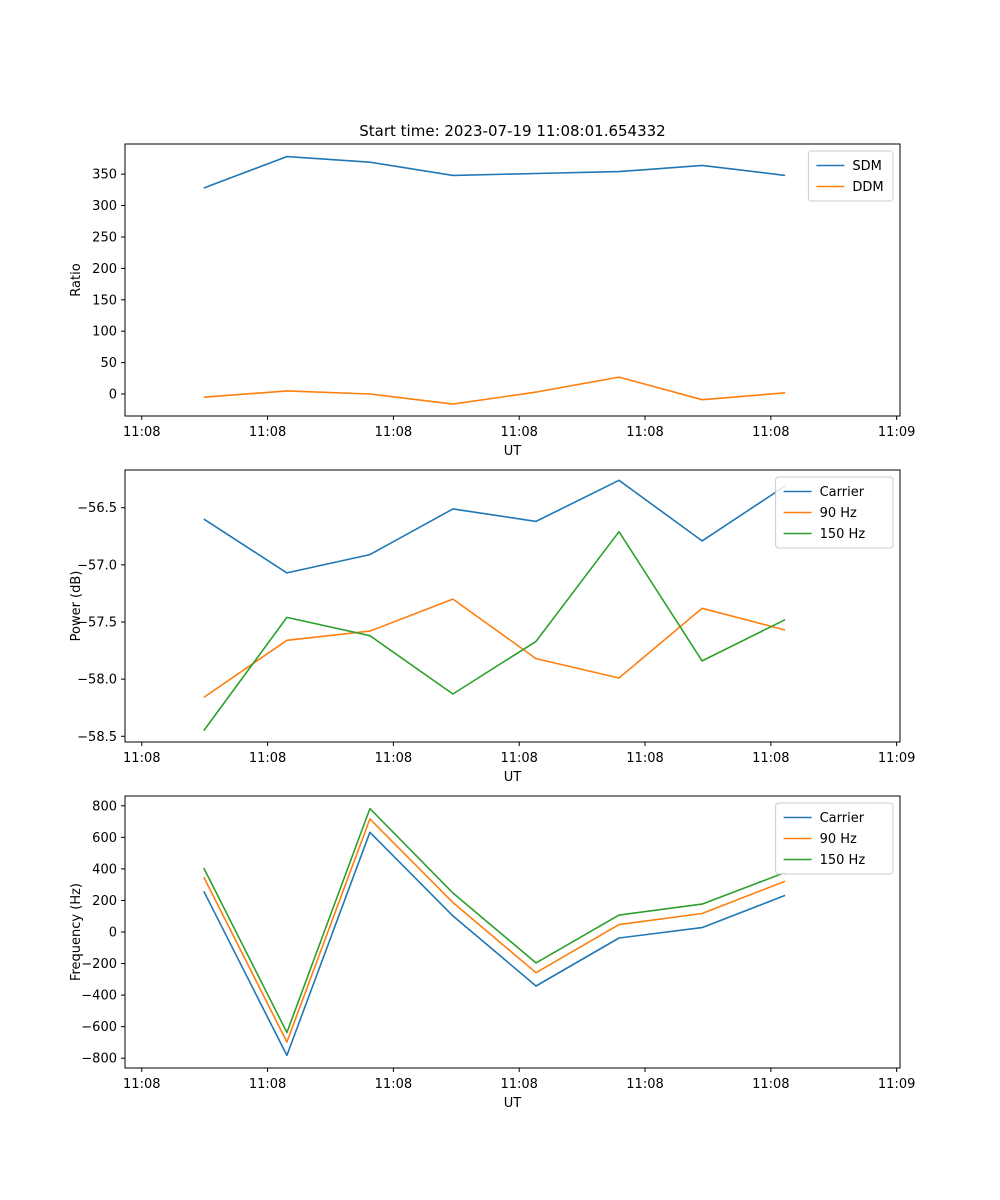 This screenshot has width=1000, height=1200. I want to click on series-line-sdm, so click(494, 172).